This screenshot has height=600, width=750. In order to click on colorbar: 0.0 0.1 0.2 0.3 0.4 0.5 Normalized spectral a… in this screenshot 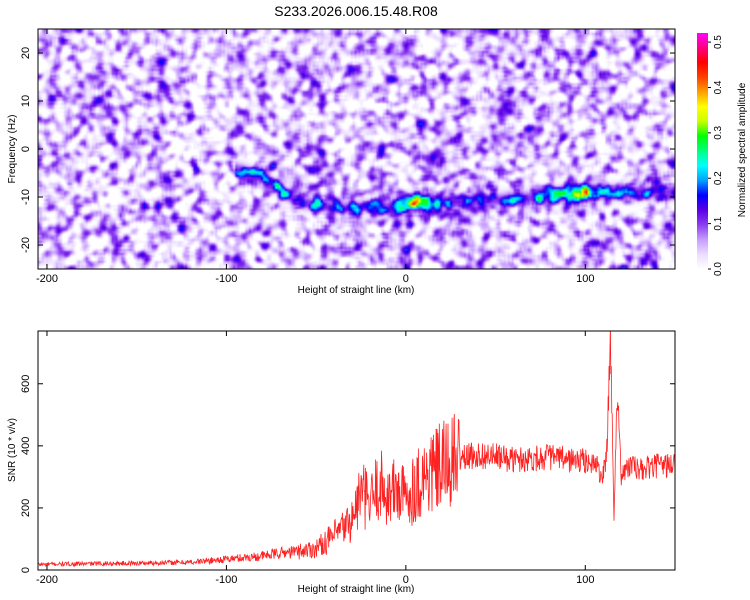, I will do `click(722, 154)`.